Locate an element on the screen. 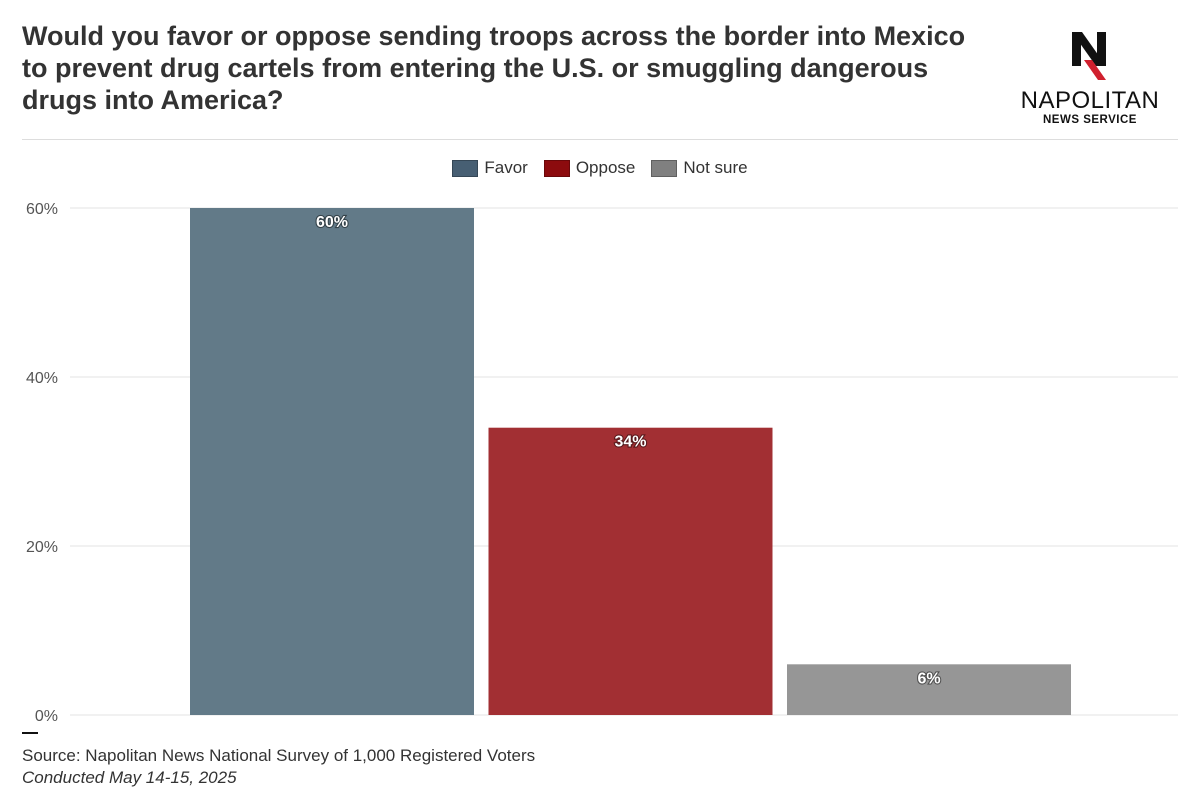  legend-label: Favor is located at coordinates (506, 167).